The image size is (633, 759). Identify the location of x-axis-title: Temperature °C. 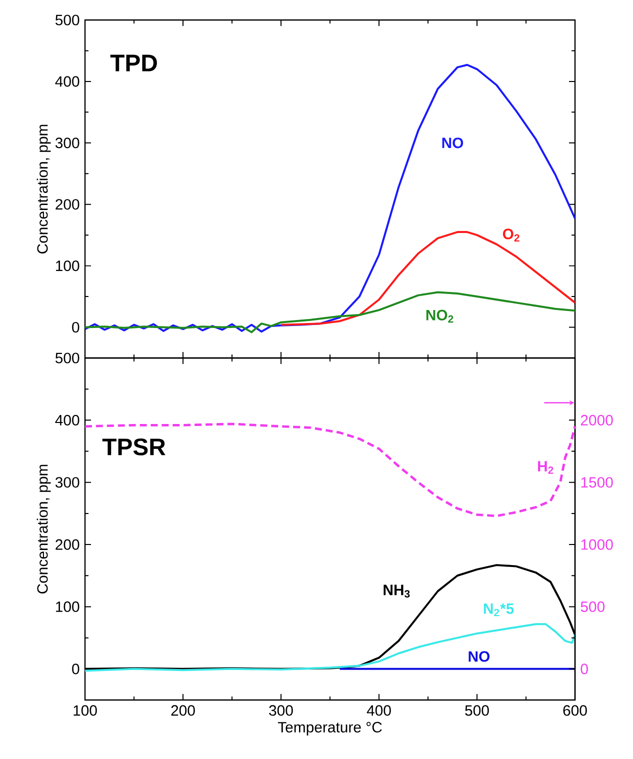
(330, 729).